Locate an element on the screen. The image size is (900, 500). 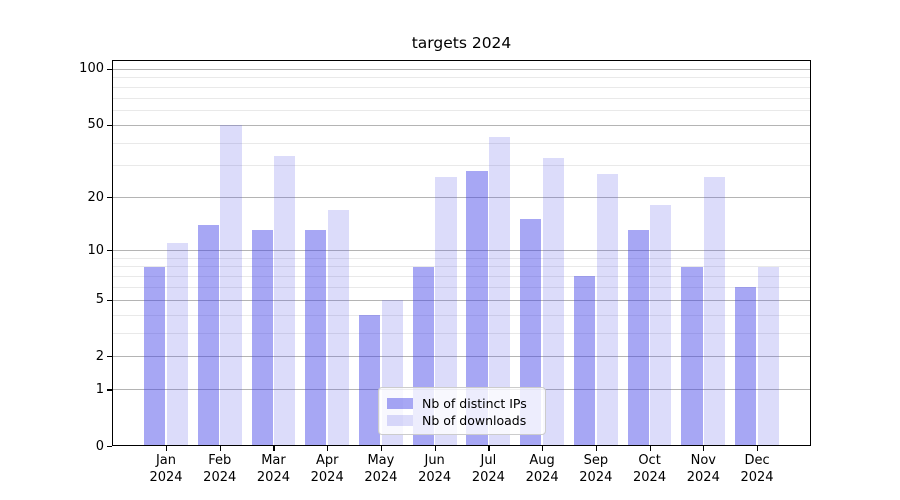
legend-swatch-distinct-ips-icon is located at coordinates (400, 403).